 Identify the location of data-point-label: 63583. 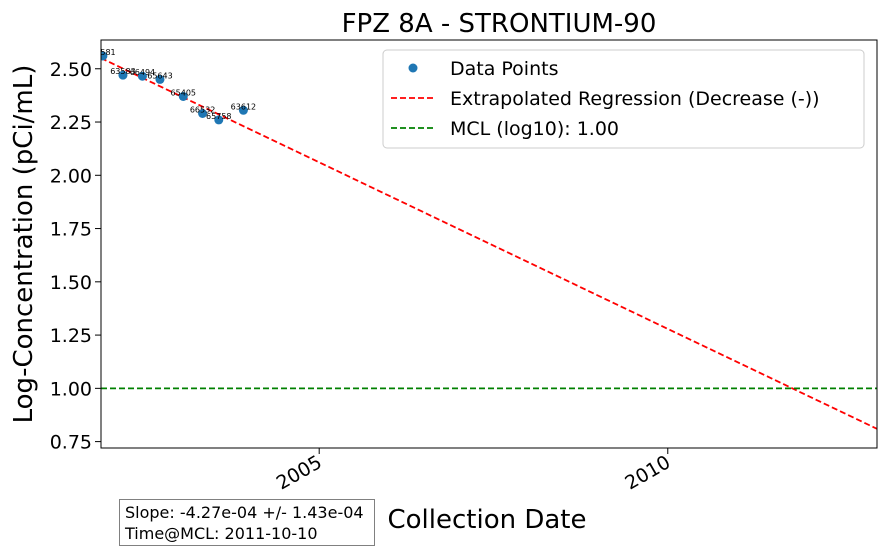
(122, 71).